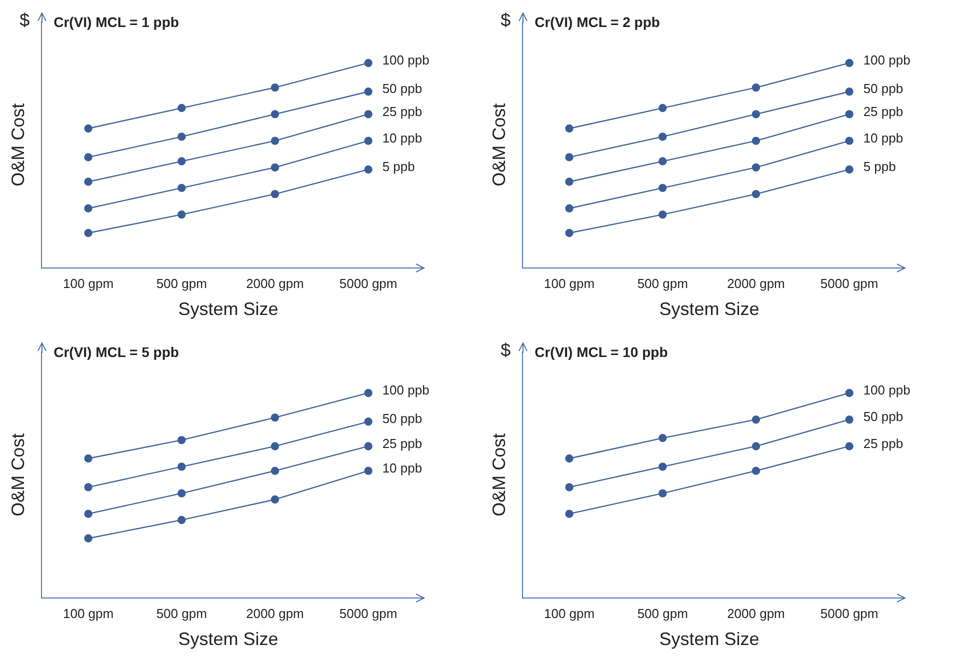 The height and width of the screenshot is (663, 963). What do you see at coordinates (116, 352) in the screenshot?
I see `chart-title: Cr(VI) MCL = 5 ppb` at bounding box center [116, 352].